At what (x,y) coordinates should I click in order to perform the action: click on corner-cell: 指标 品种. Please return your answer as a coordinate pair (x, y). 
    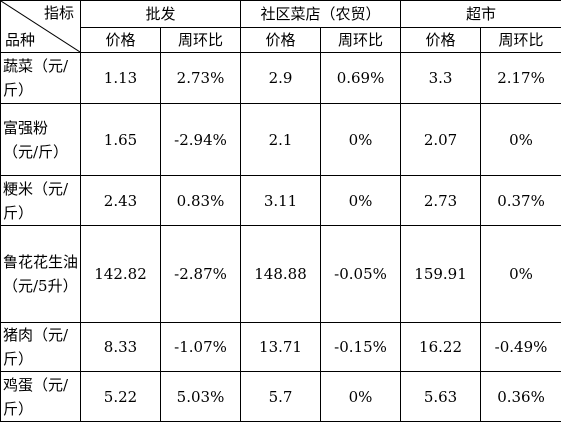
    Looking at the image, I should click on (41, 27).